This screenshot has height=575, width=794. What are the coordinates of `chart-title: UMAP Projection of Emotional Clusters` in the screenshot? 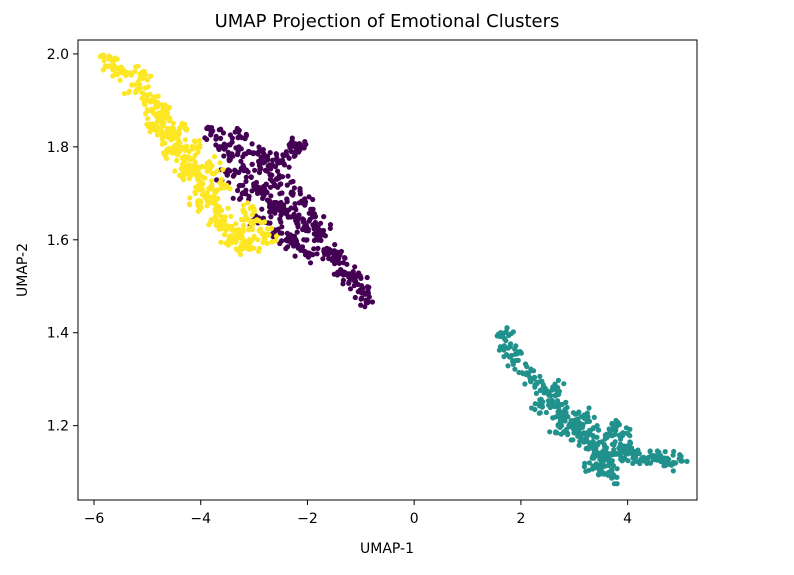 It's located at (387, 21).